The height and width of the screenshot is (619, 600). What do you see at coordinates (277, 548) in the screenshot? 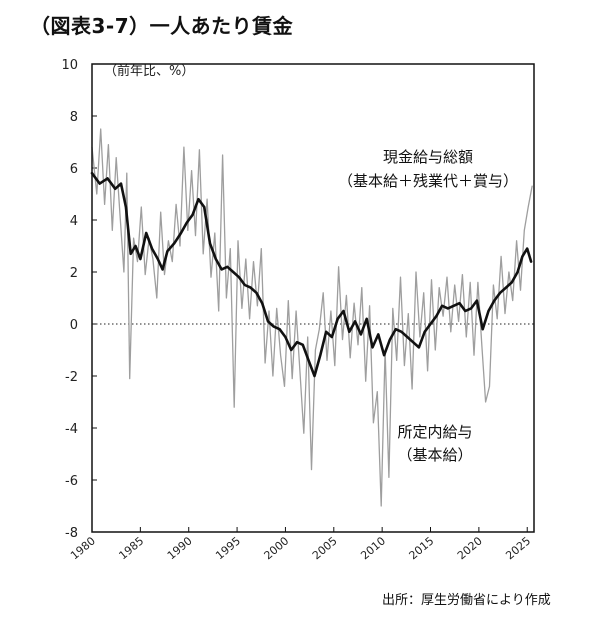
I see `x-tick-label: 2000` at bounding box center [277, 548].